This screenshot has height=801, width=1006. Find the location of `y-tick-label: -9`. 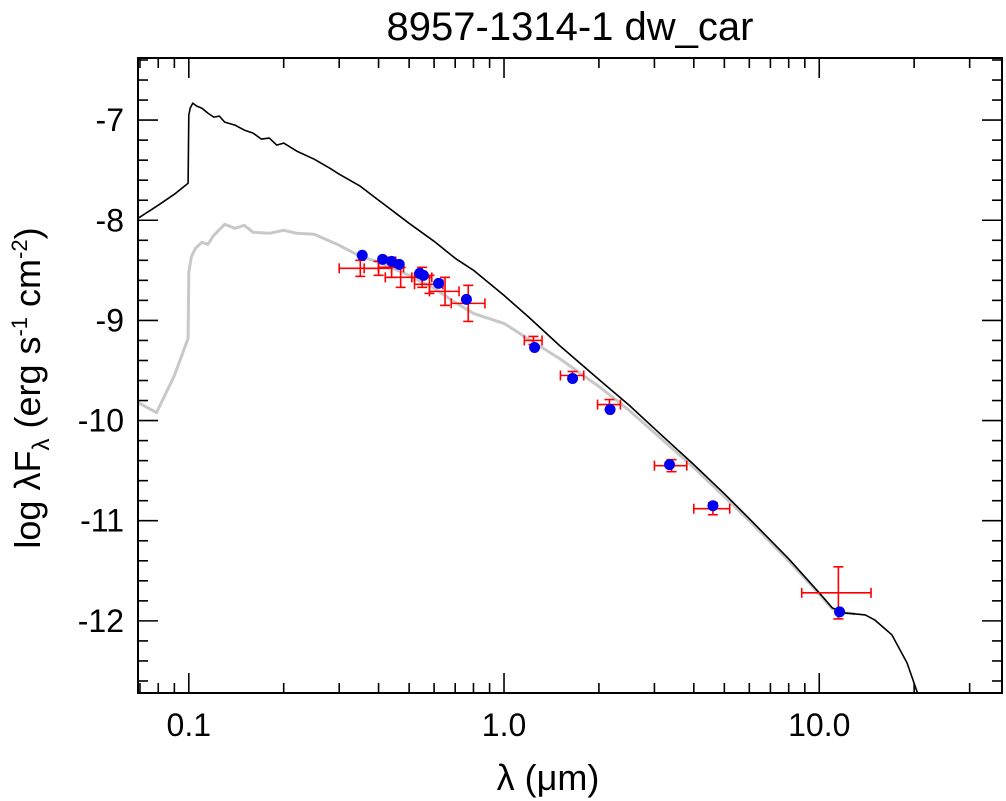

y-tick-label: -9 is located at coordinates (110, 320).